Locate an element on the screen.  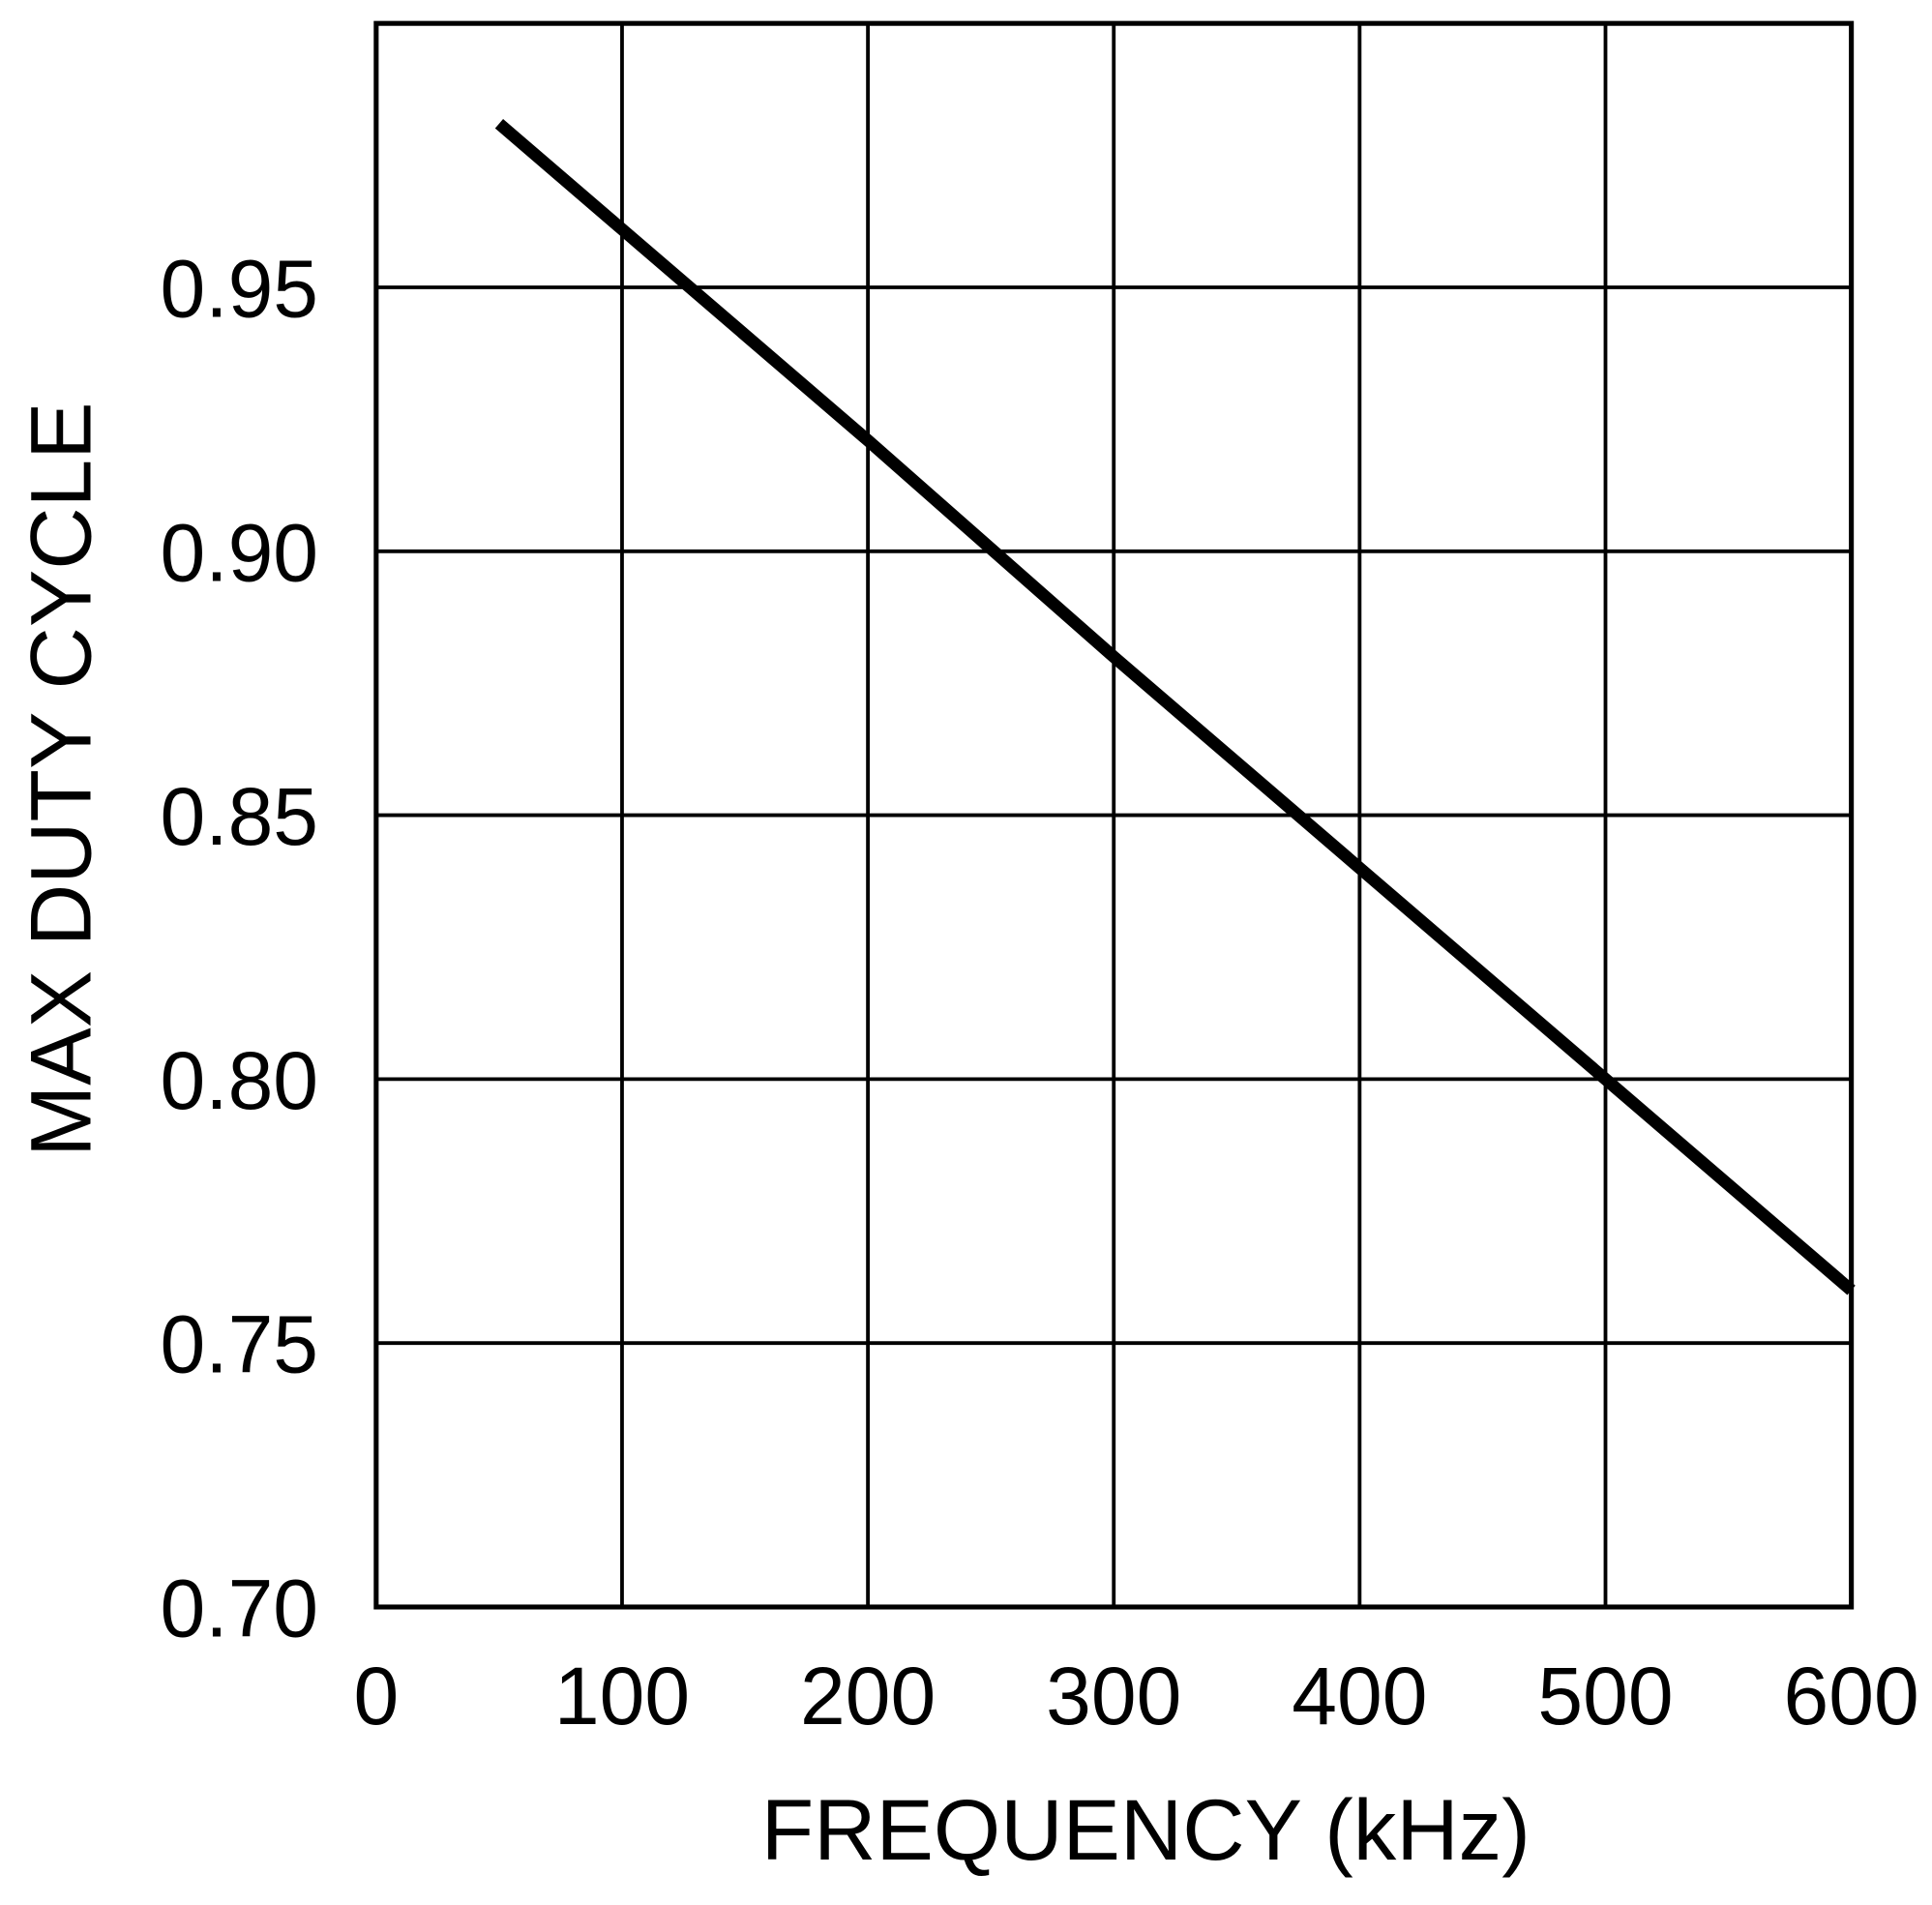
x-tick-label: 500 is located at coordinates (1605, 1696).